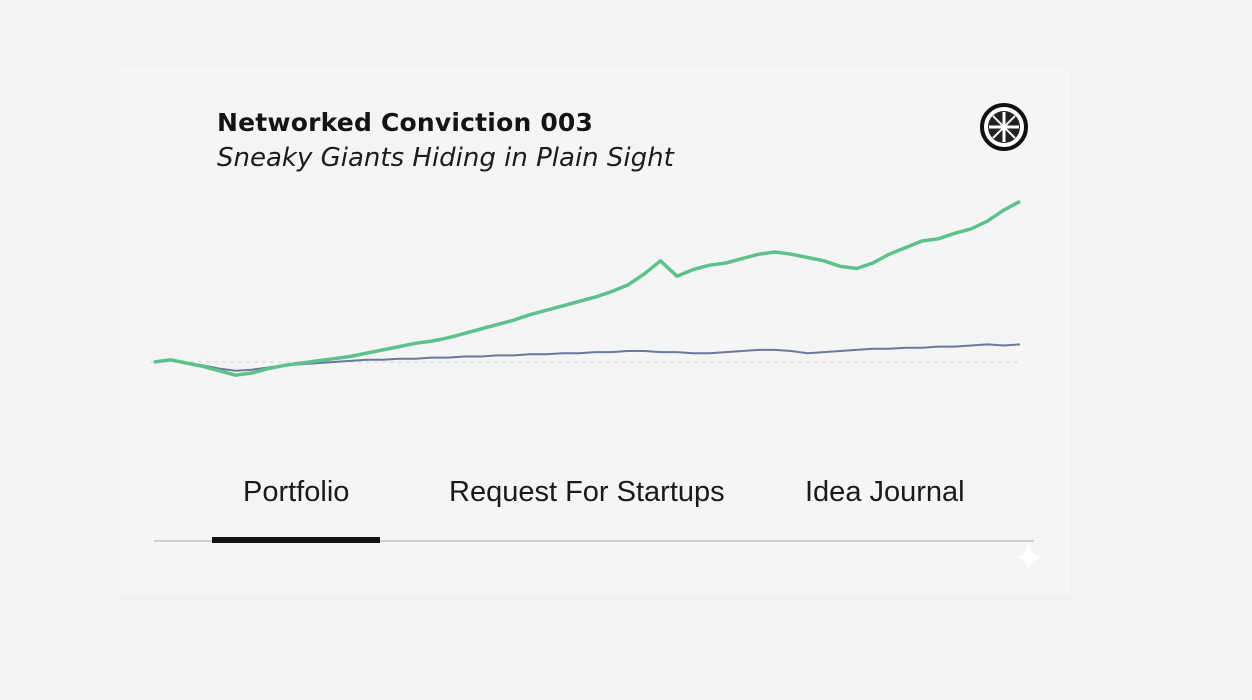 Image resolution: width=1252 pixels, height=700 pixels. I want to click on tab-bar-divider, so click(594, 541).